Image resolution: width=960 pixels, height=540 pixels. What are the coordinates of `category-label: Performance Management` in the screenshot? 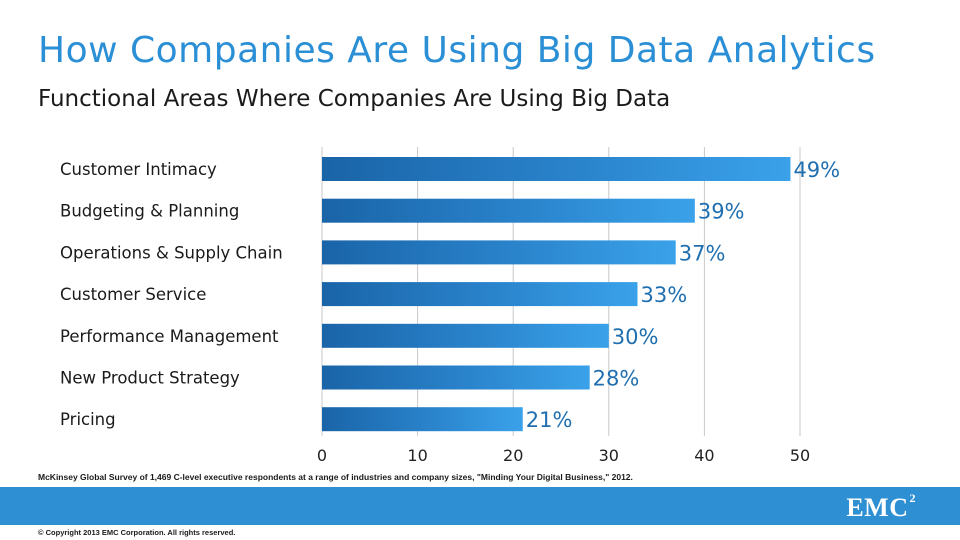 It's located at (169, 336).